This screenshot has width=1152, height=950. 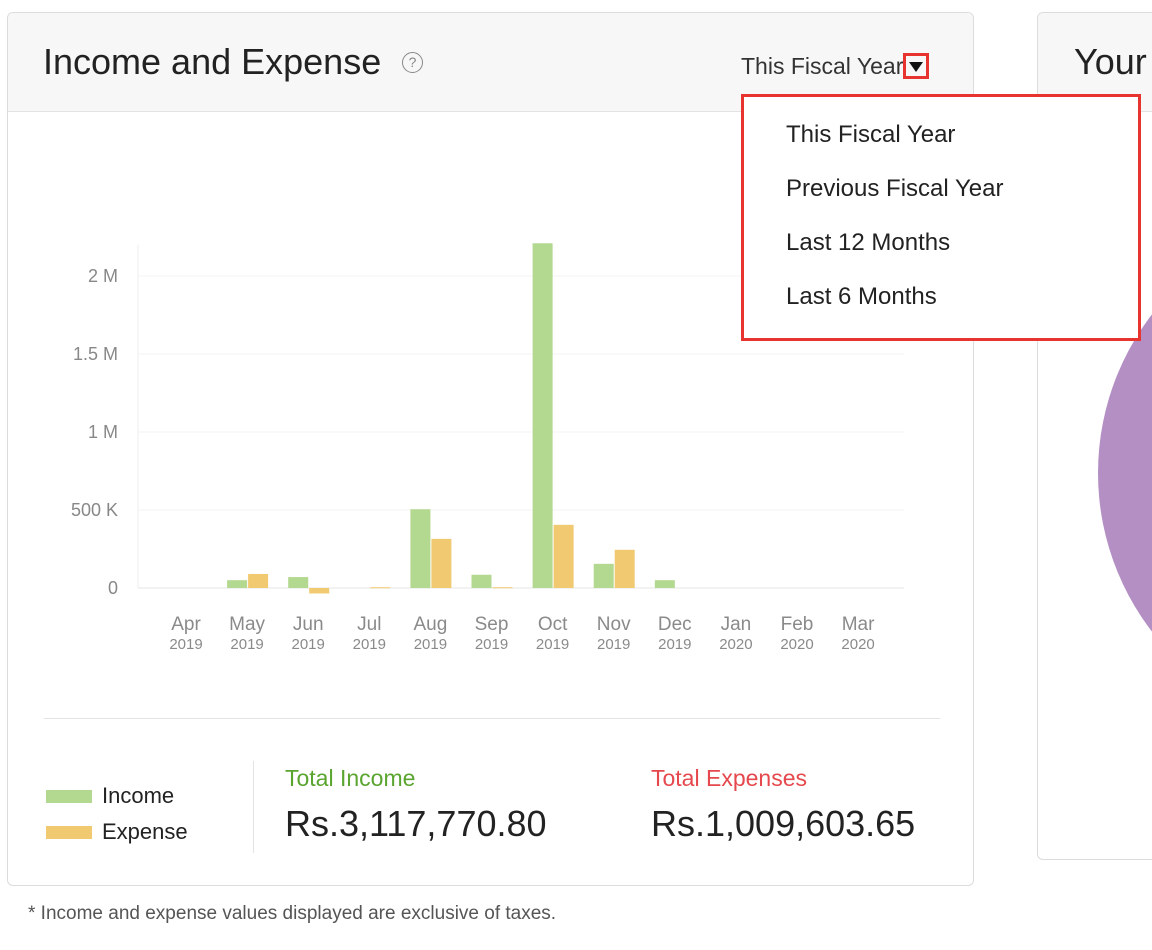 I want to click on right-card-title: Your, so click(x=1110, y=61).